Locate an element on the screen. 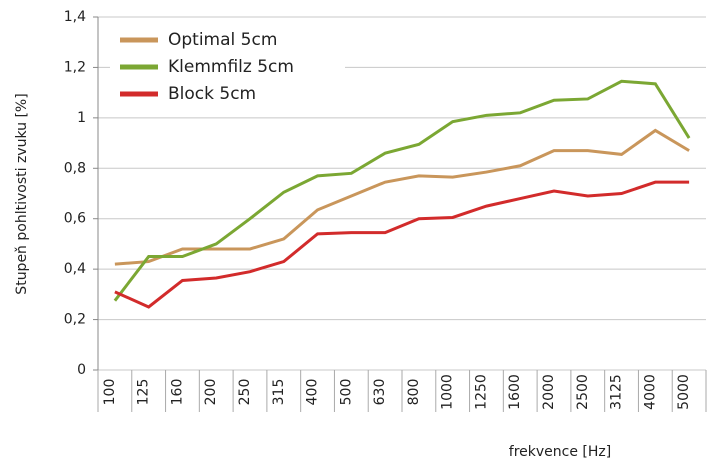 Image resolution: width=709 pixels, height=467 pixels. x-tick-label: 315 is located at coordinates (279, 392).